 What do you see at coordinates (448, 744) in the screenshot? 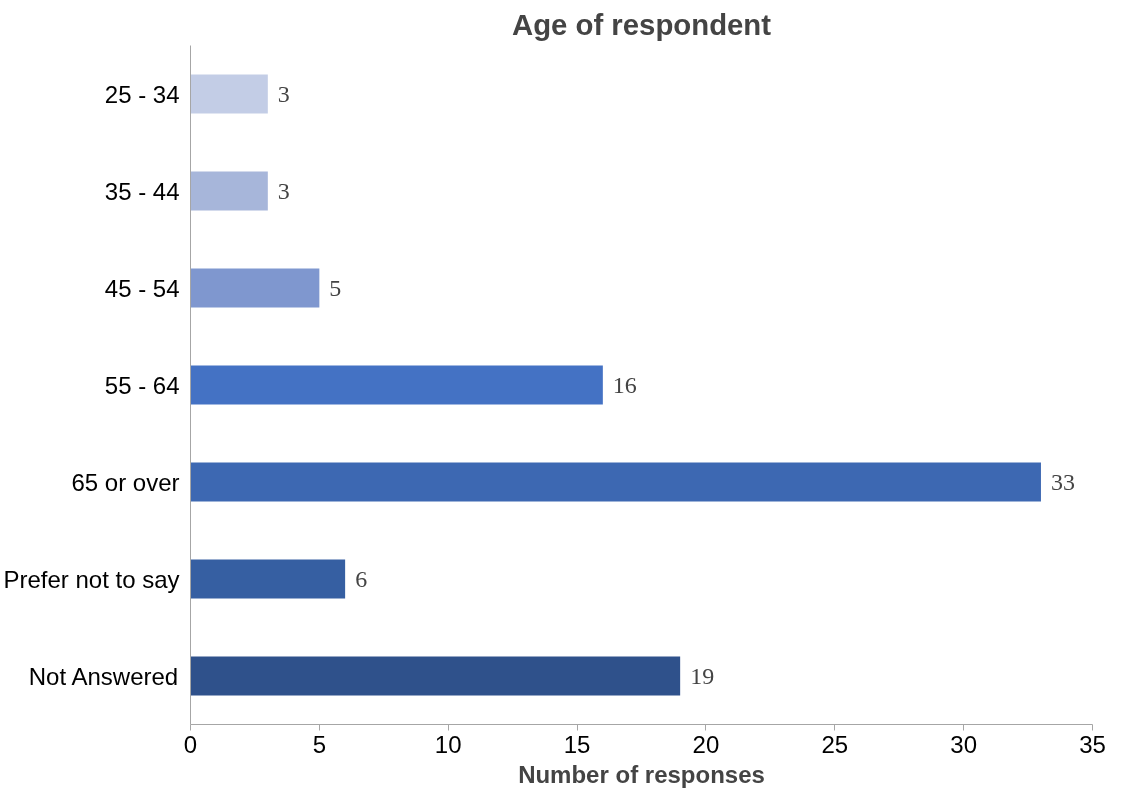
I see `x-tick-label: 10` at bounding box center [448, 744].